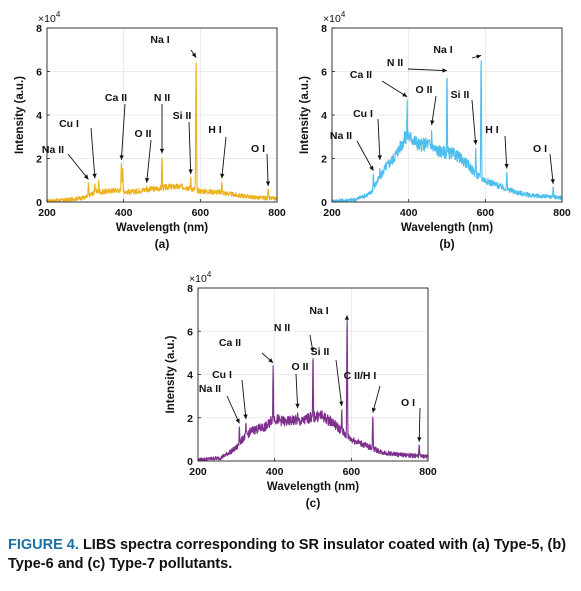 This screenshot has width=581, height=591. Describe the element at coordinates (200, 277) in the screenshot. I see `y-axis-exponent: ×10⁴` at that location.